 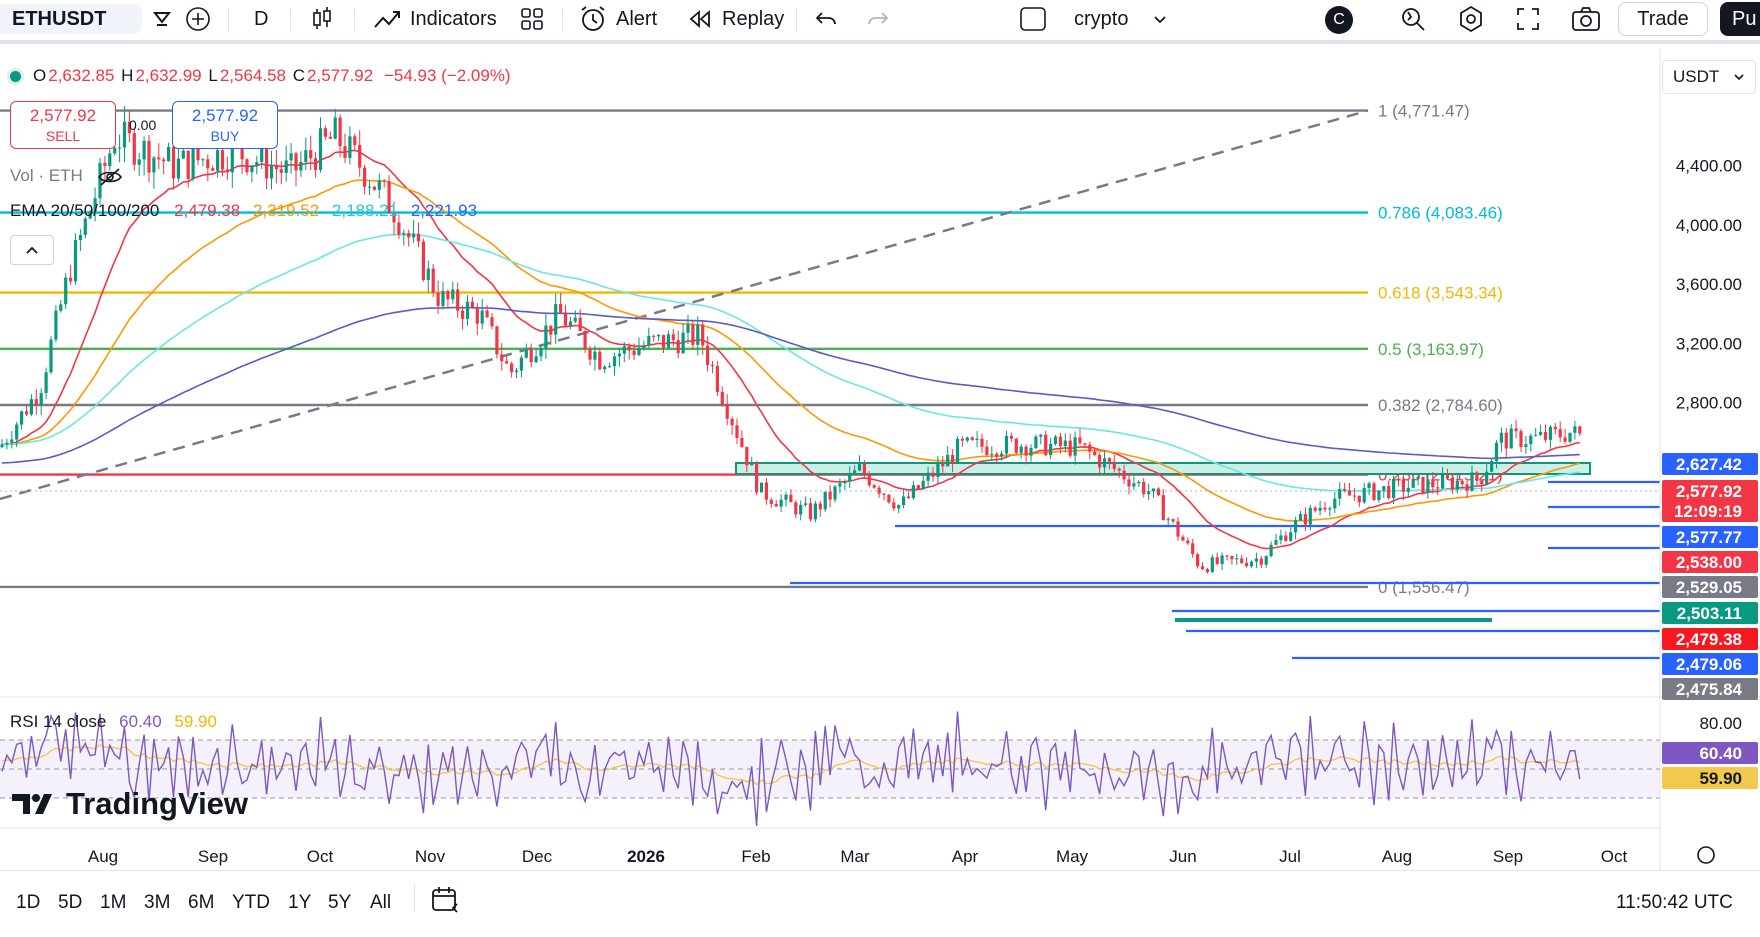 I want to click on tradingview-logo: TradingView, so click(x=130, y=804).